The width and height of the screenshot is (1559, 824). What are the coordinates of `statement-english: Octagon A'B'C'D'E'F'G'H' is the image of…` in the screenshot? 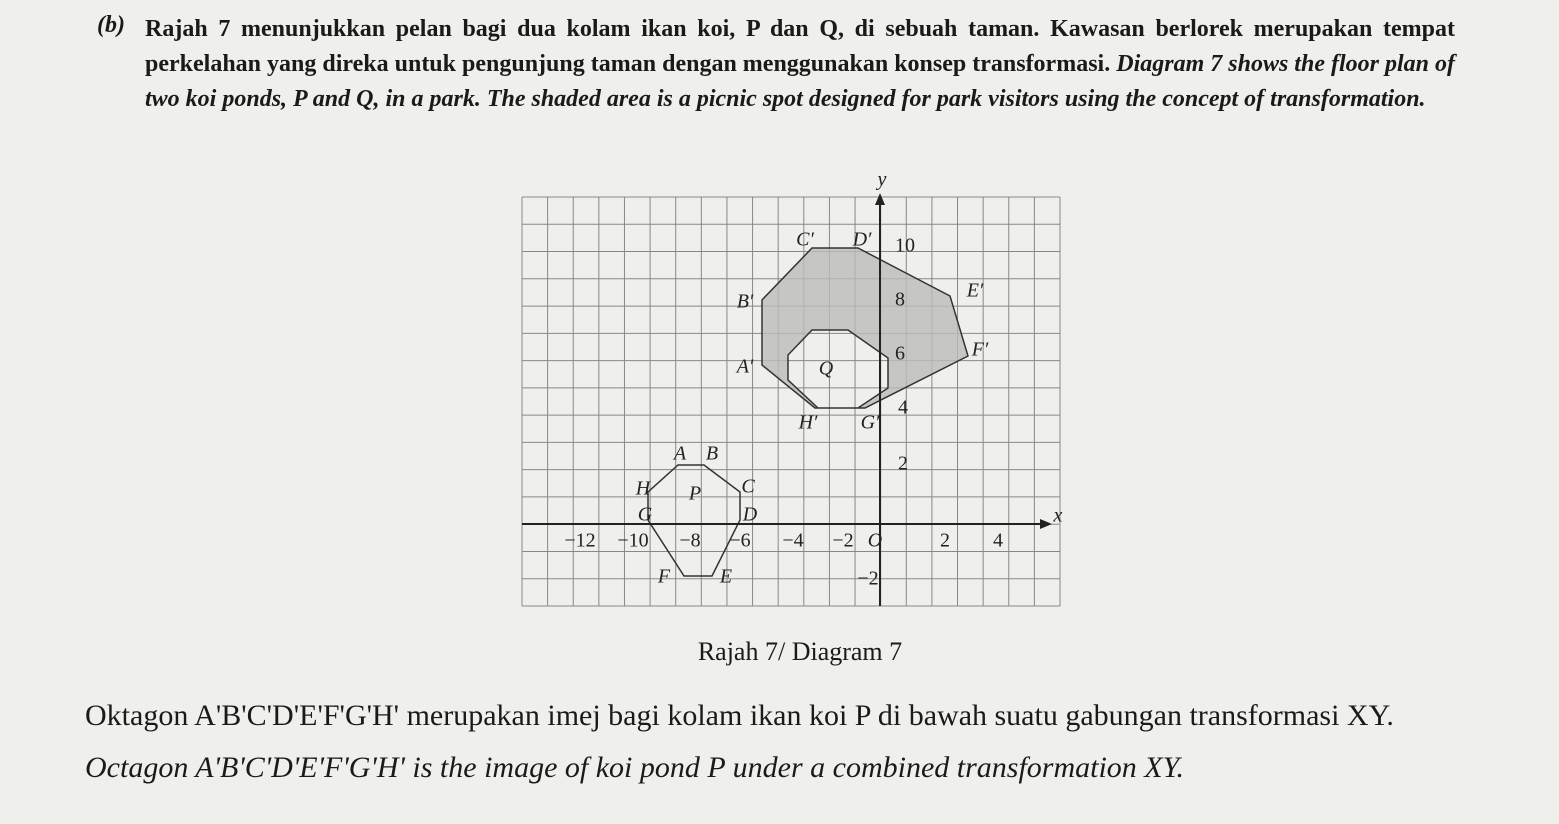 It's located at (635, 767).